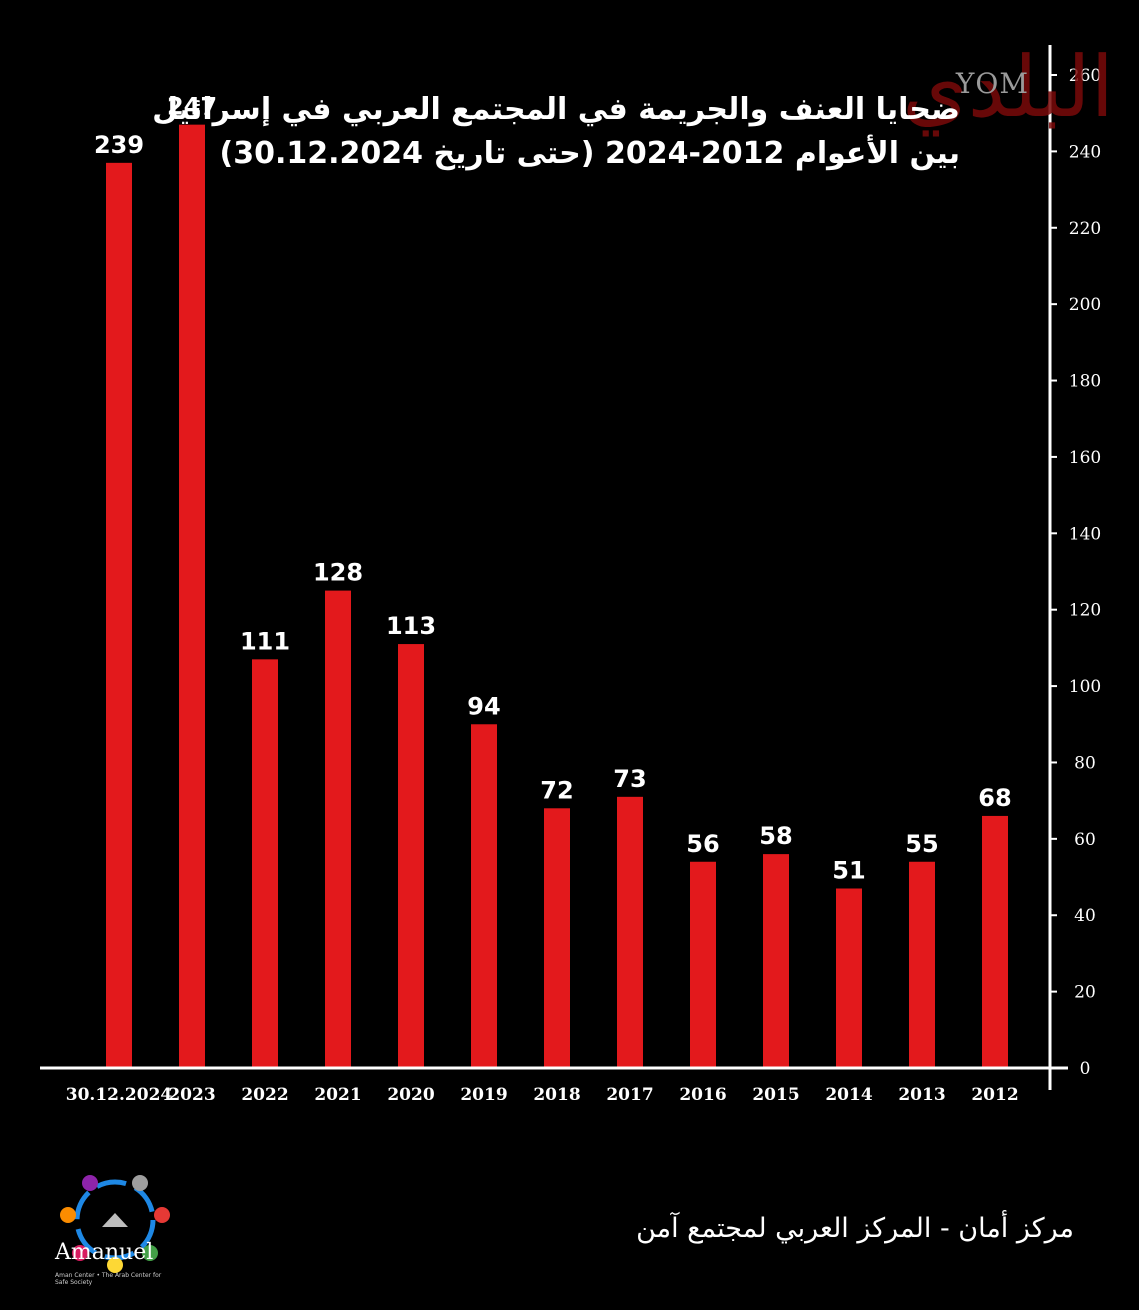 This screenshot has width=1139, height=1310. I want to click on y-tick-label-80: 80, so click(1085, 763).